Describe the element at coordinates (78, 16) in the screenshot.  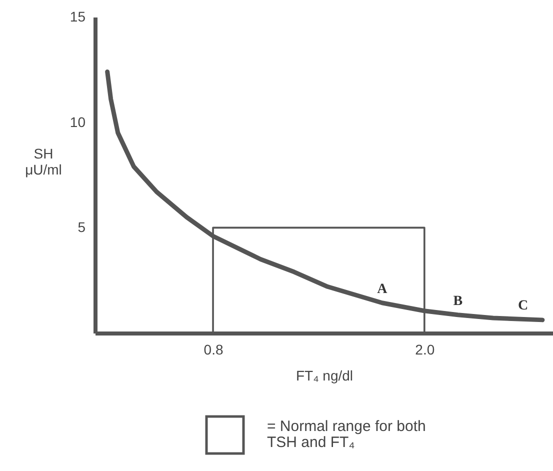
I see `y-tick-label: 15` at that location.